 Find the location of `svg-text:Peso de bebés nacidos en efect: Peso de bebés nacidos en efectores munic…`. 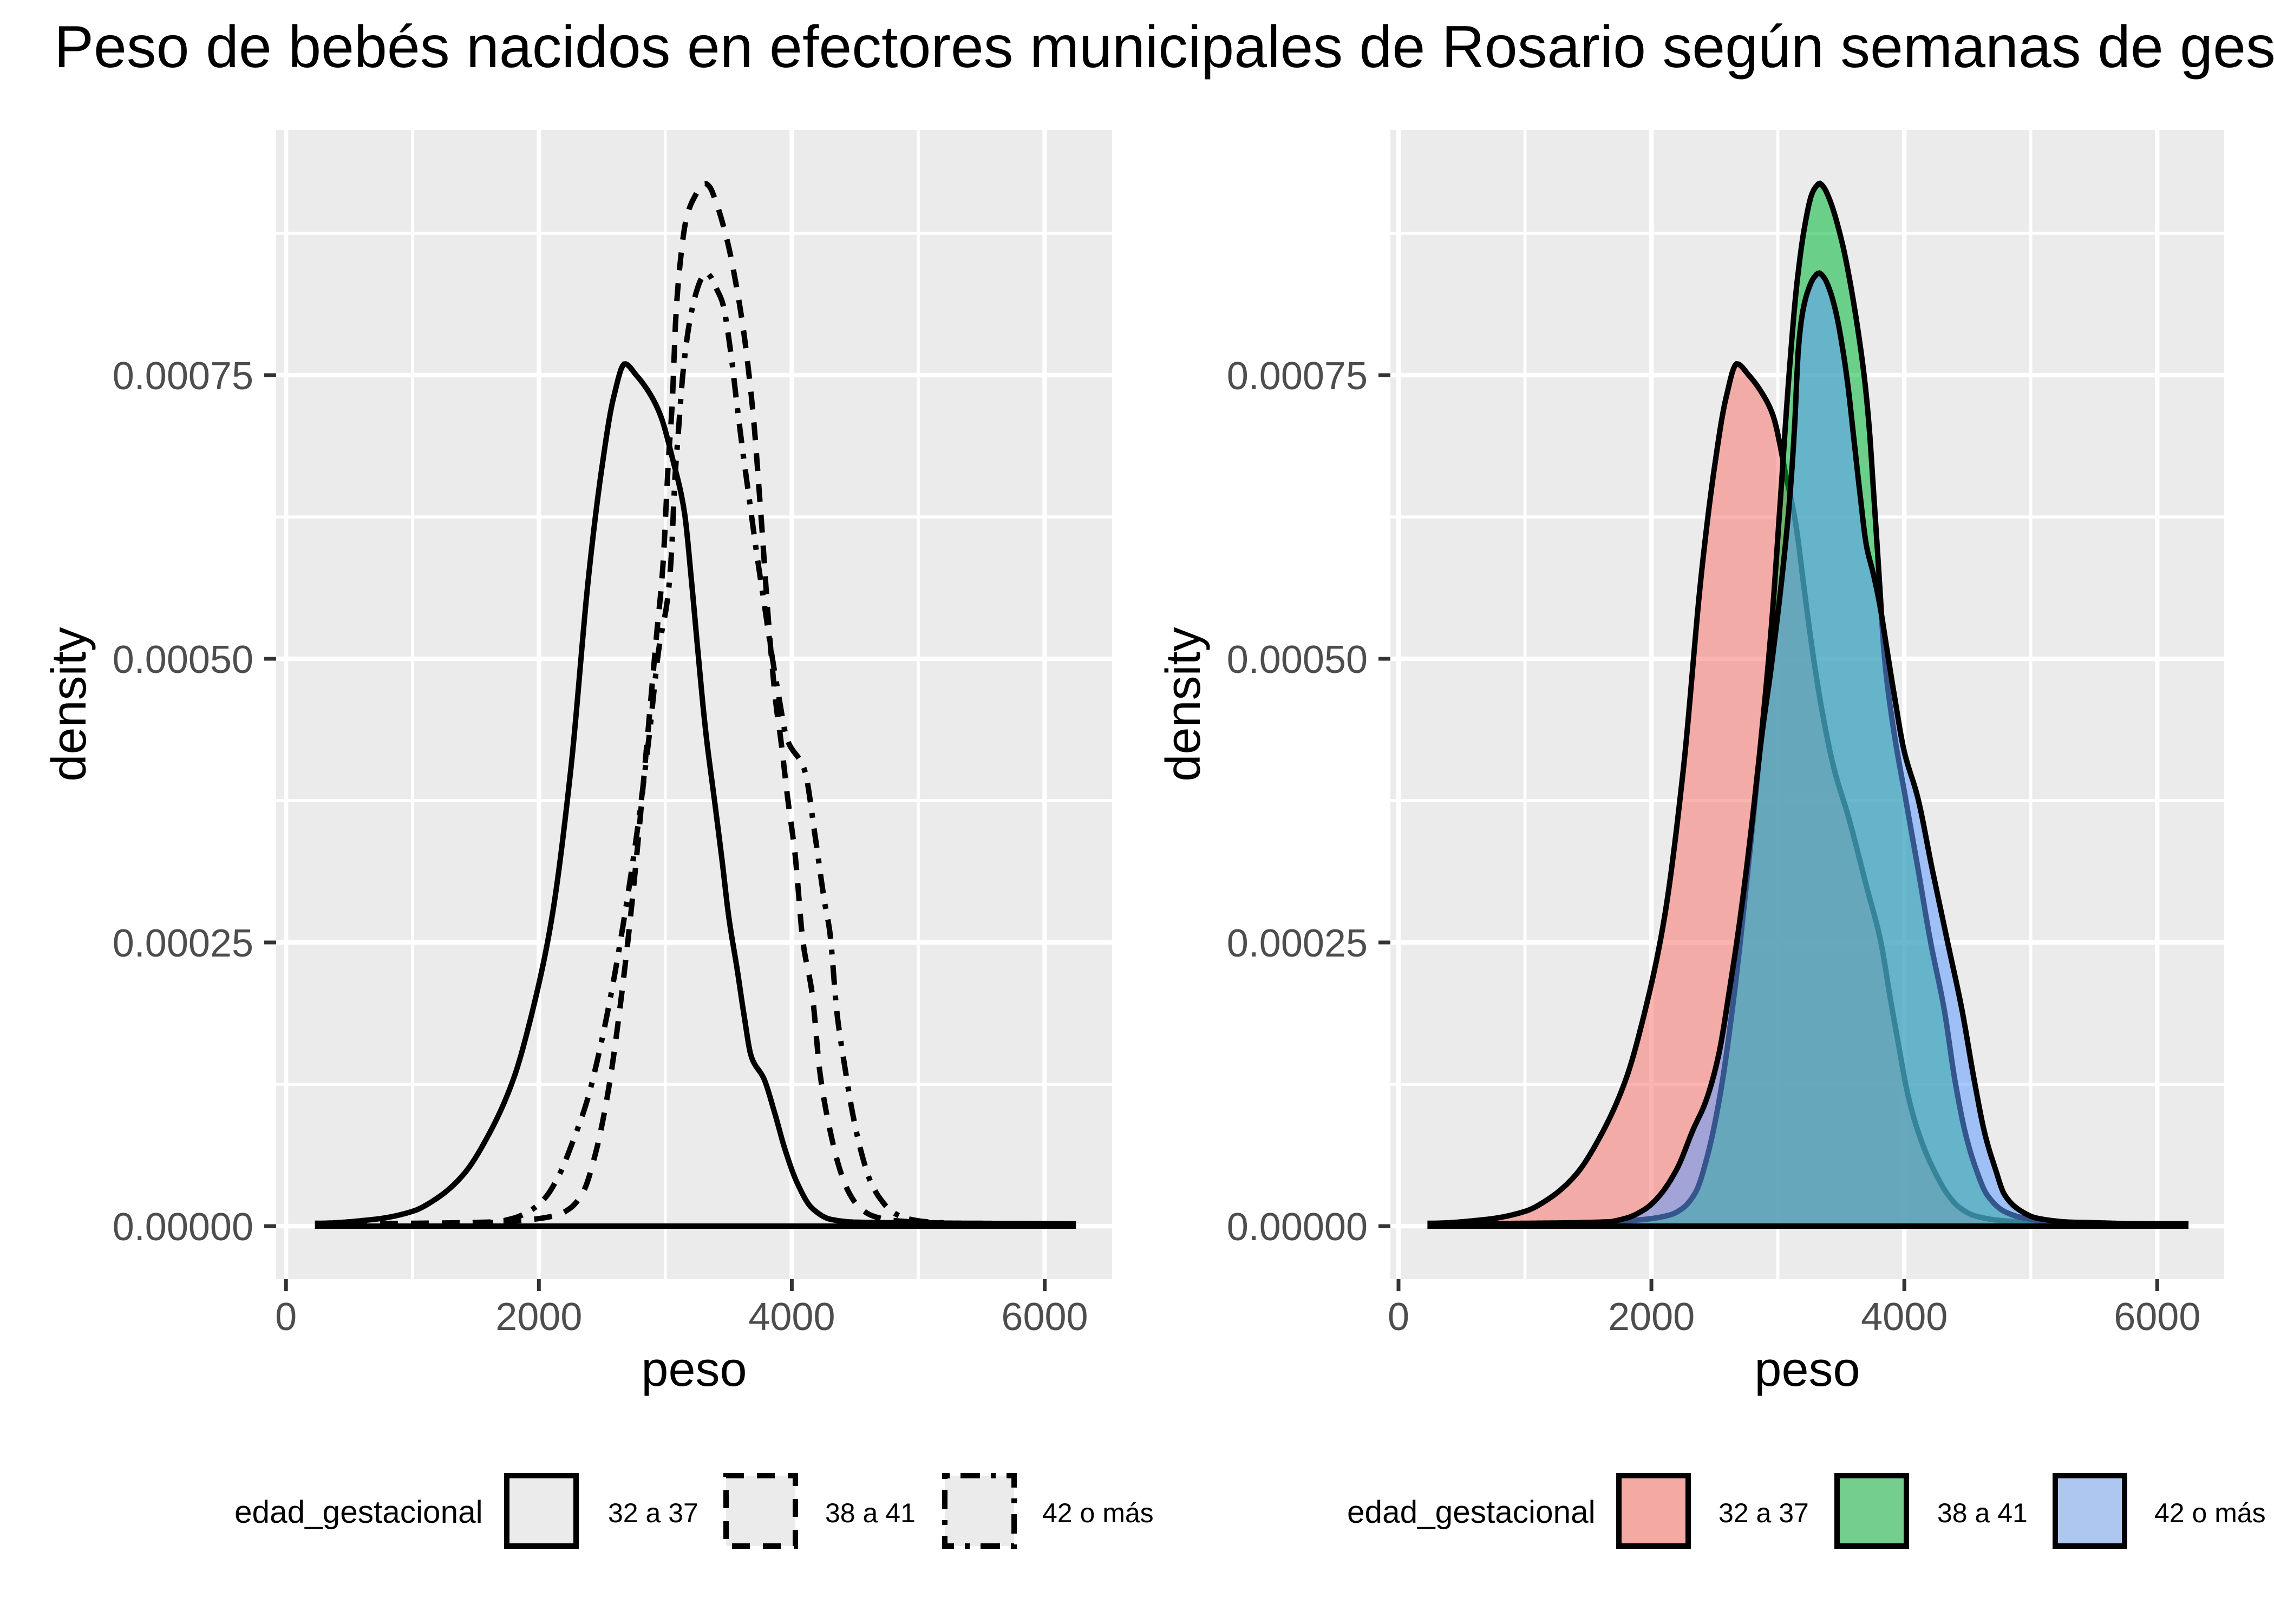

svg-text:Peso de bebés nacidos en efect: Peso de bebés nacidos en efectores munic… is located at coordinates (1164, 47).